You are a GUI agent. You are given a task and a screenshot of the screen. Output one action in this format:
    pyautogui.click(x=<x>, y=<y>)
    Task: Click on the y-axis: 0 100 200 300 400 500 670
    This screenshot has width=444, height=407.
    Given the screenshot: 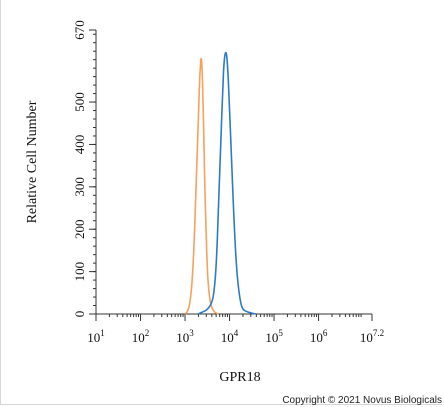 What is the action you would take?
    pyautogui.click(x=84, y=169)
    